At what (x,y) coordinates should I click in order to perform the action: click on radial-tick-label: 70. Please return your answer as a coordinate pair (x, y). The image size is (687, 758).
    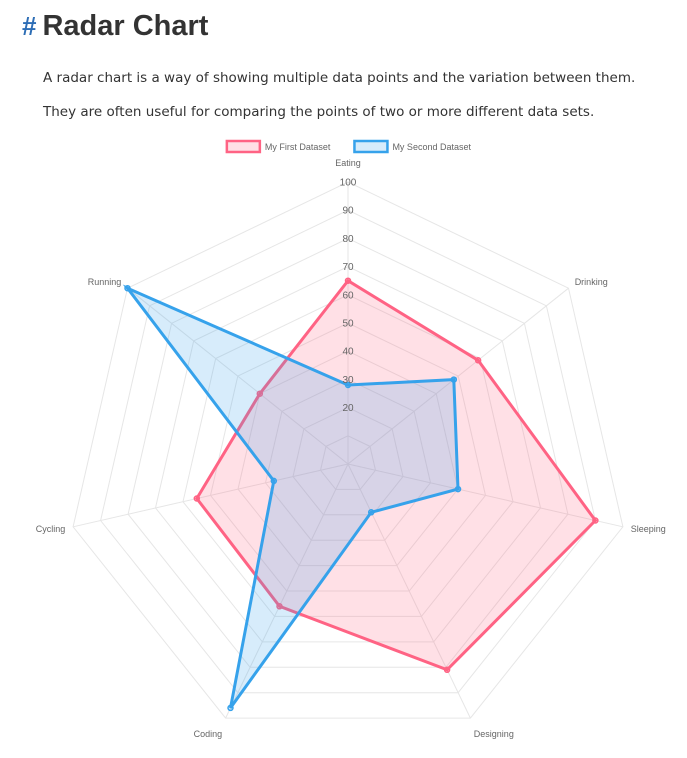
    Looking at the image, I should click on (348, 267).